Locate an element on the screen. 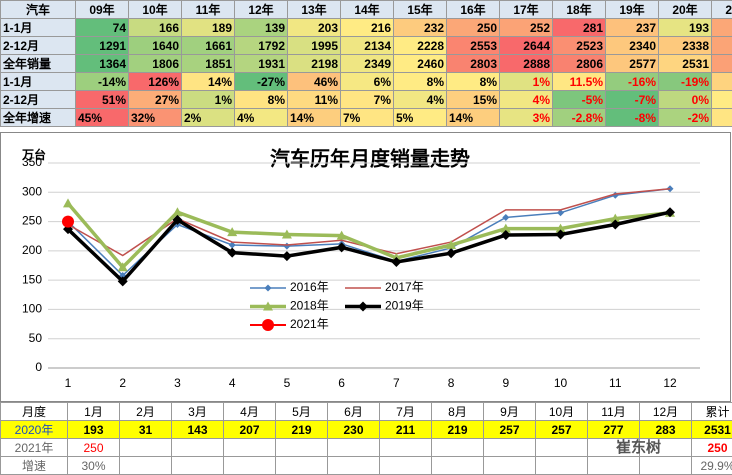 The image size is (732, 475). header-cell: 8月 is located at coordinates (457, 411).